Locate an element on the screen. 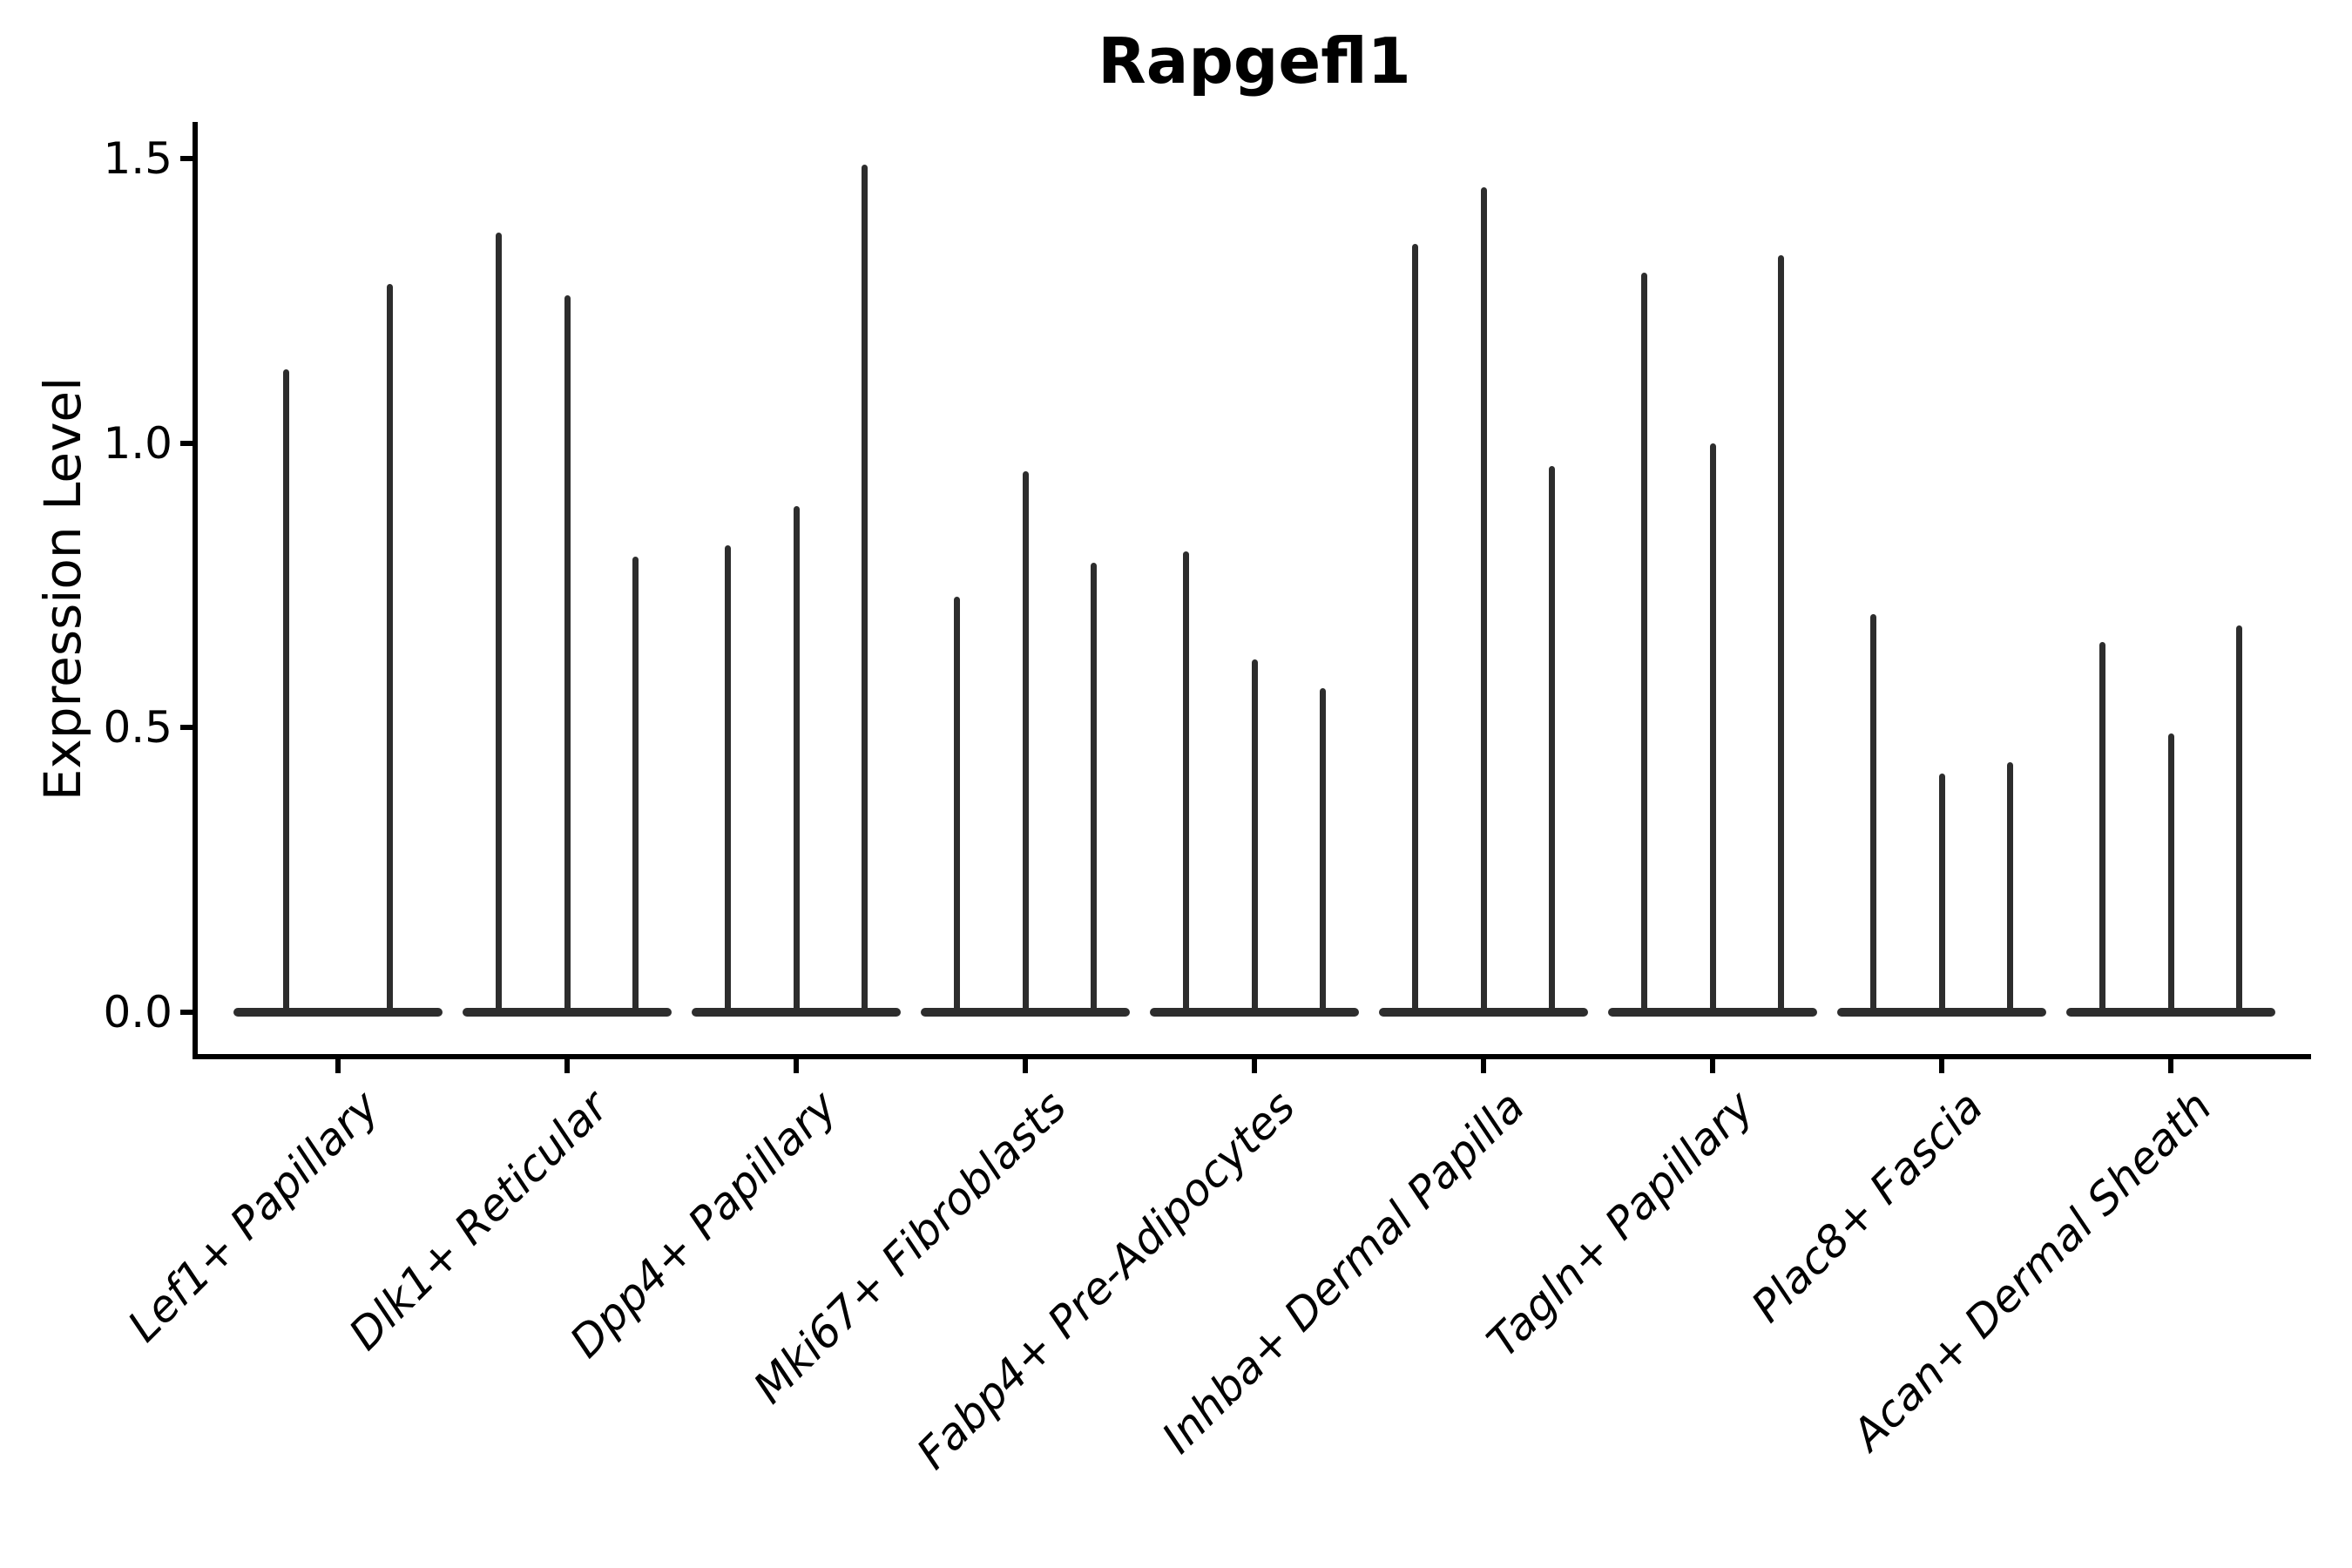 The image size is (2352, 1568). x-tick-label: Fabp4+ Pre-Adipocytes is located at coordinates (1106, 1280).